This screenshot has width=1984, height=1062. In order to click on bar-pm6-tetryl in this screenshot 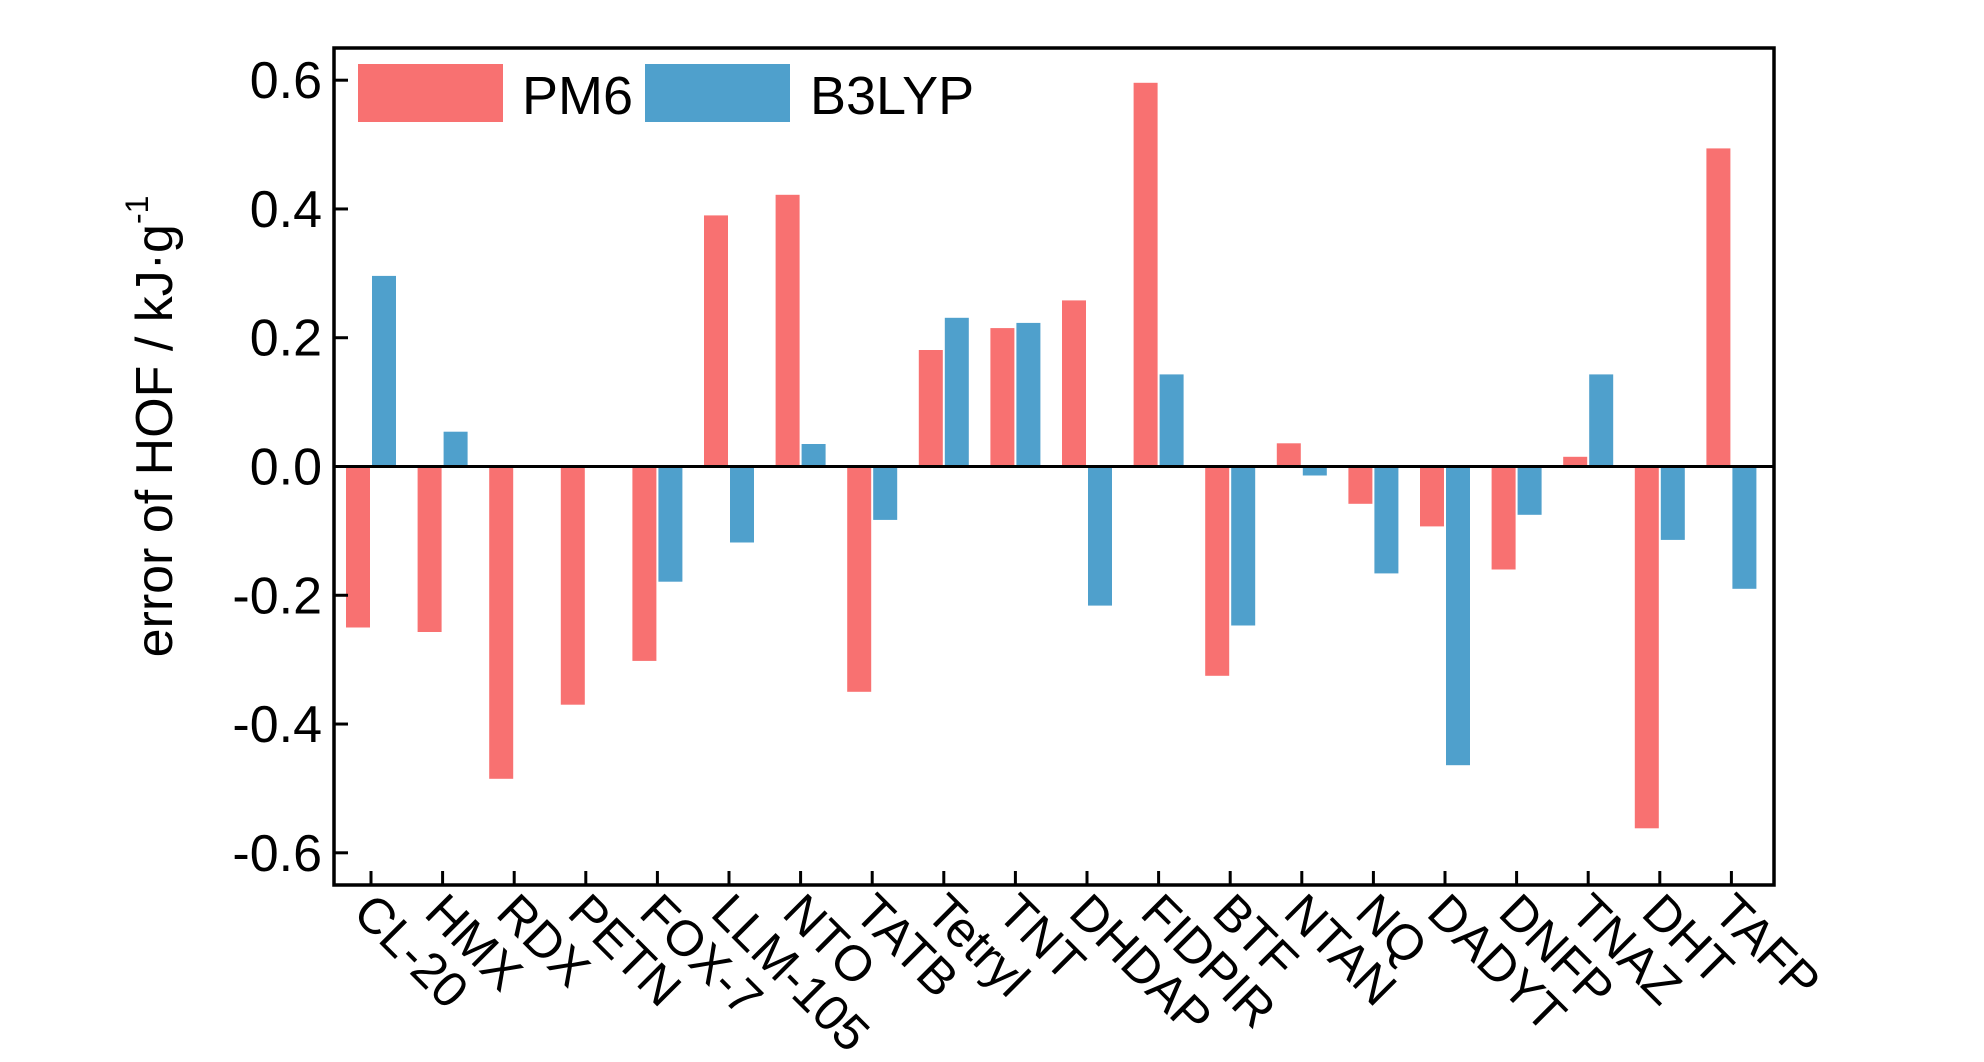, I will do `click(930, 408)`.